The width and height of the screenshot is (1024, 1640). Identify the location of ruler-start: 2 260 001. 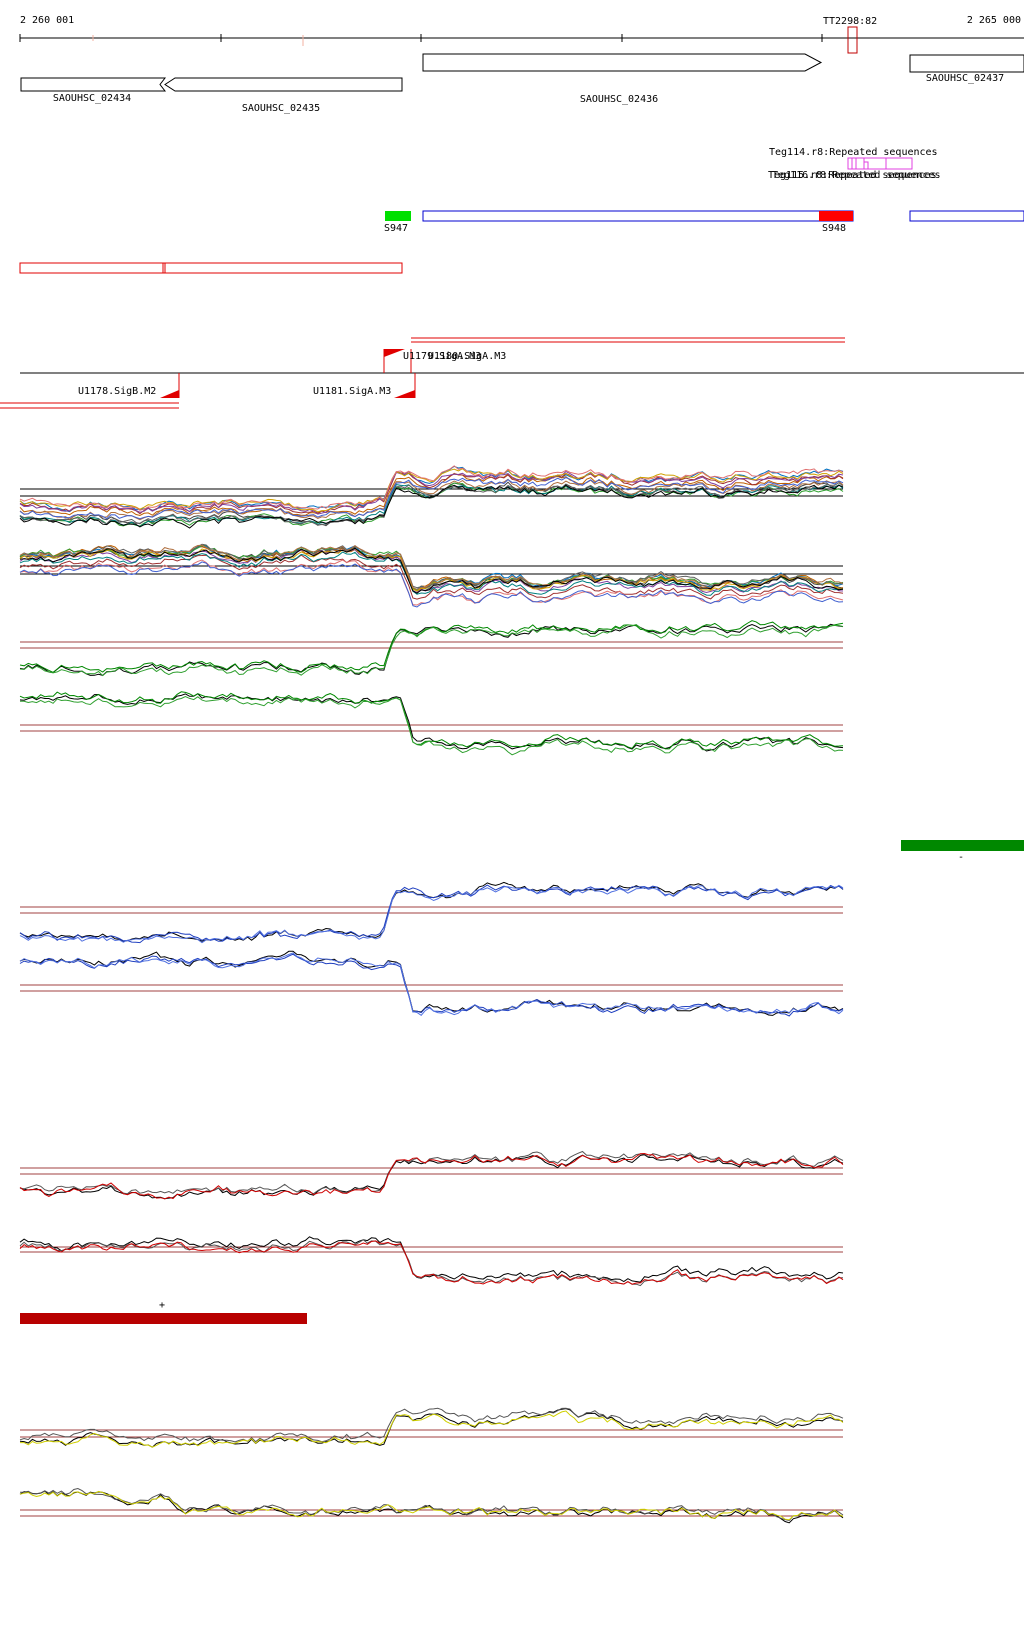
(47, 20).